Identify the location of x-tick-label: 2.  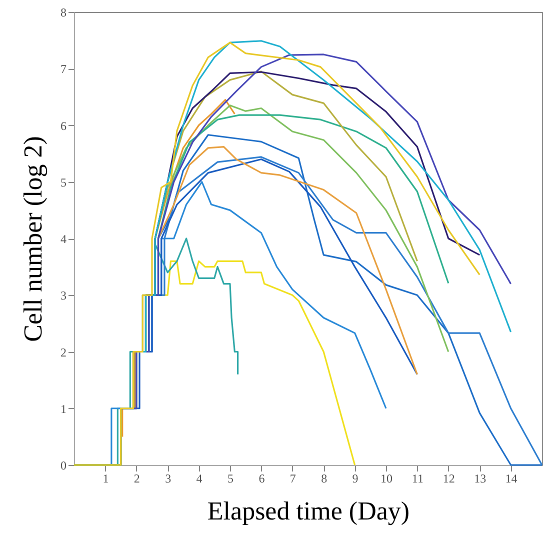
(137, 479).